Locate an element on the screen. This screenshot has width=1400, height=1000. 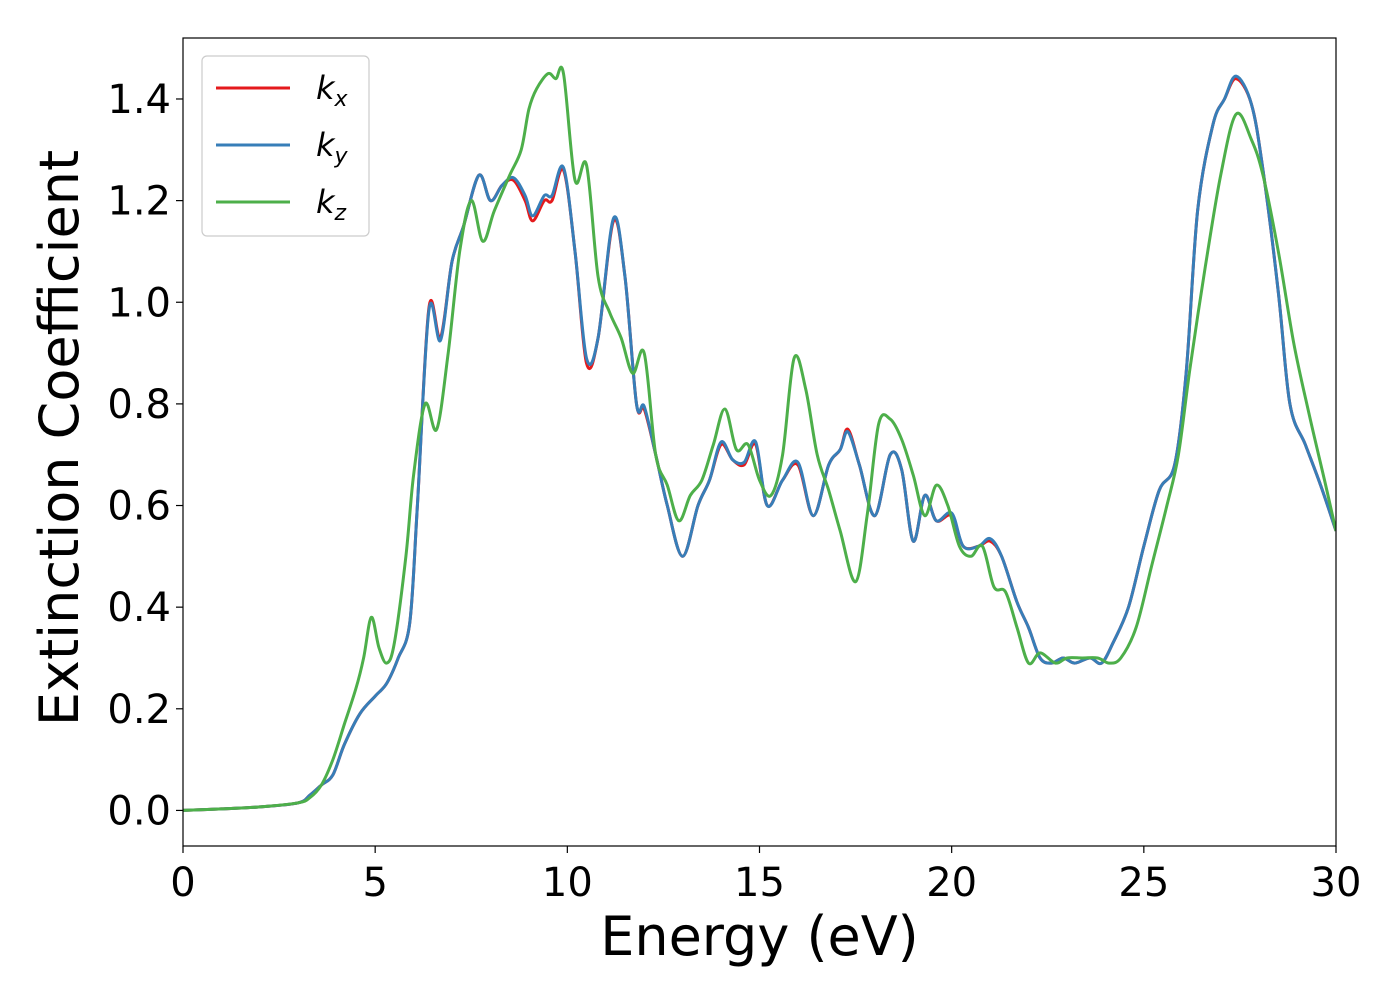
y-tick-label: 0.8 is located at coordinates (139, 405).